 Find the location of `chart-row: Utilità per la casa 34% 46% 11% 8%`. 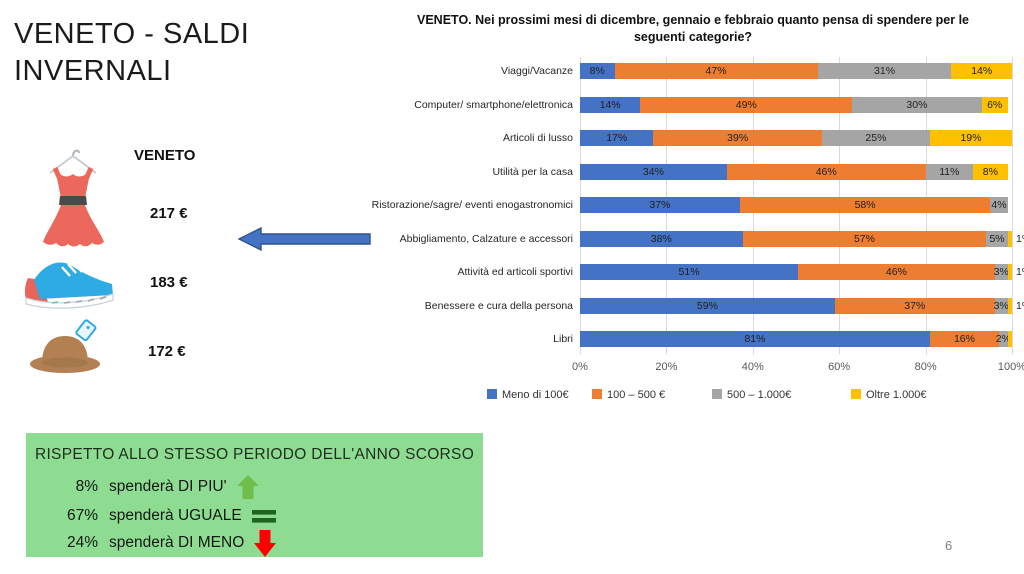

chart-row: Utilità per la casa 34% 46% 11% 8% is located at coordinates (512, 171).